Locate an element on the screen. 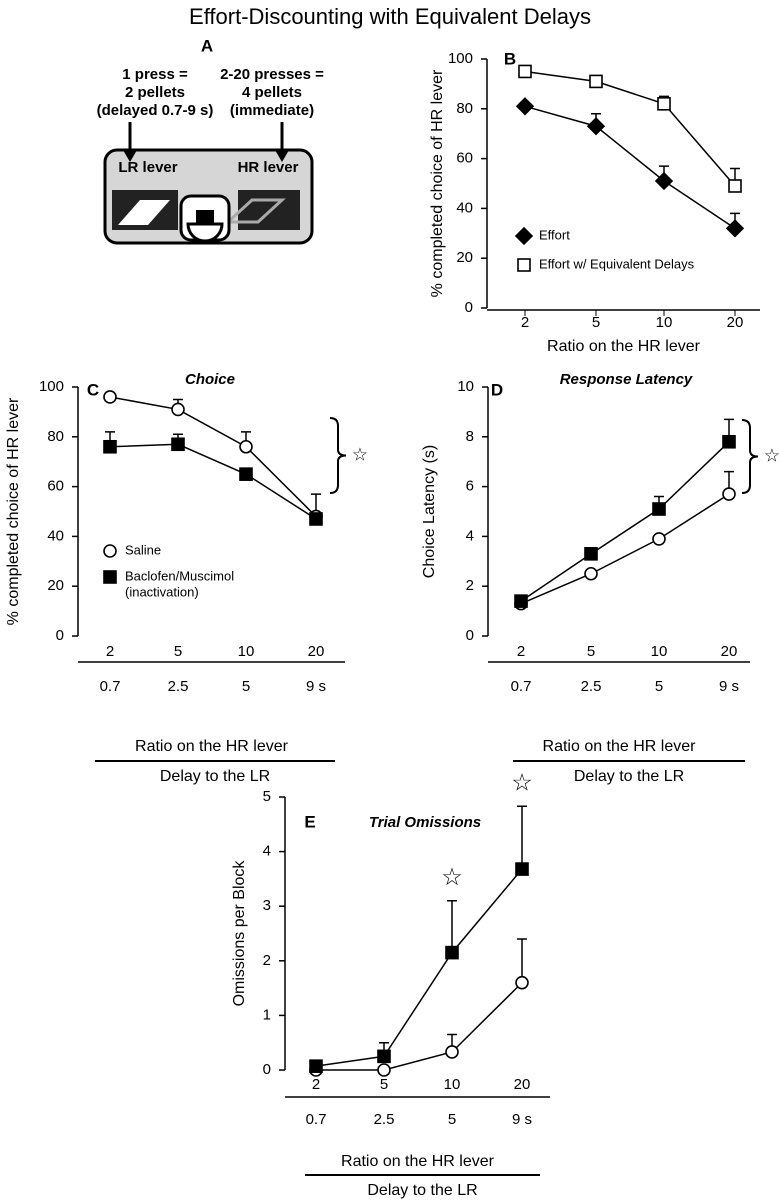 This screenshot has height=1200, width=780. lever-label: LR lever is located at coordinates (147, 167).